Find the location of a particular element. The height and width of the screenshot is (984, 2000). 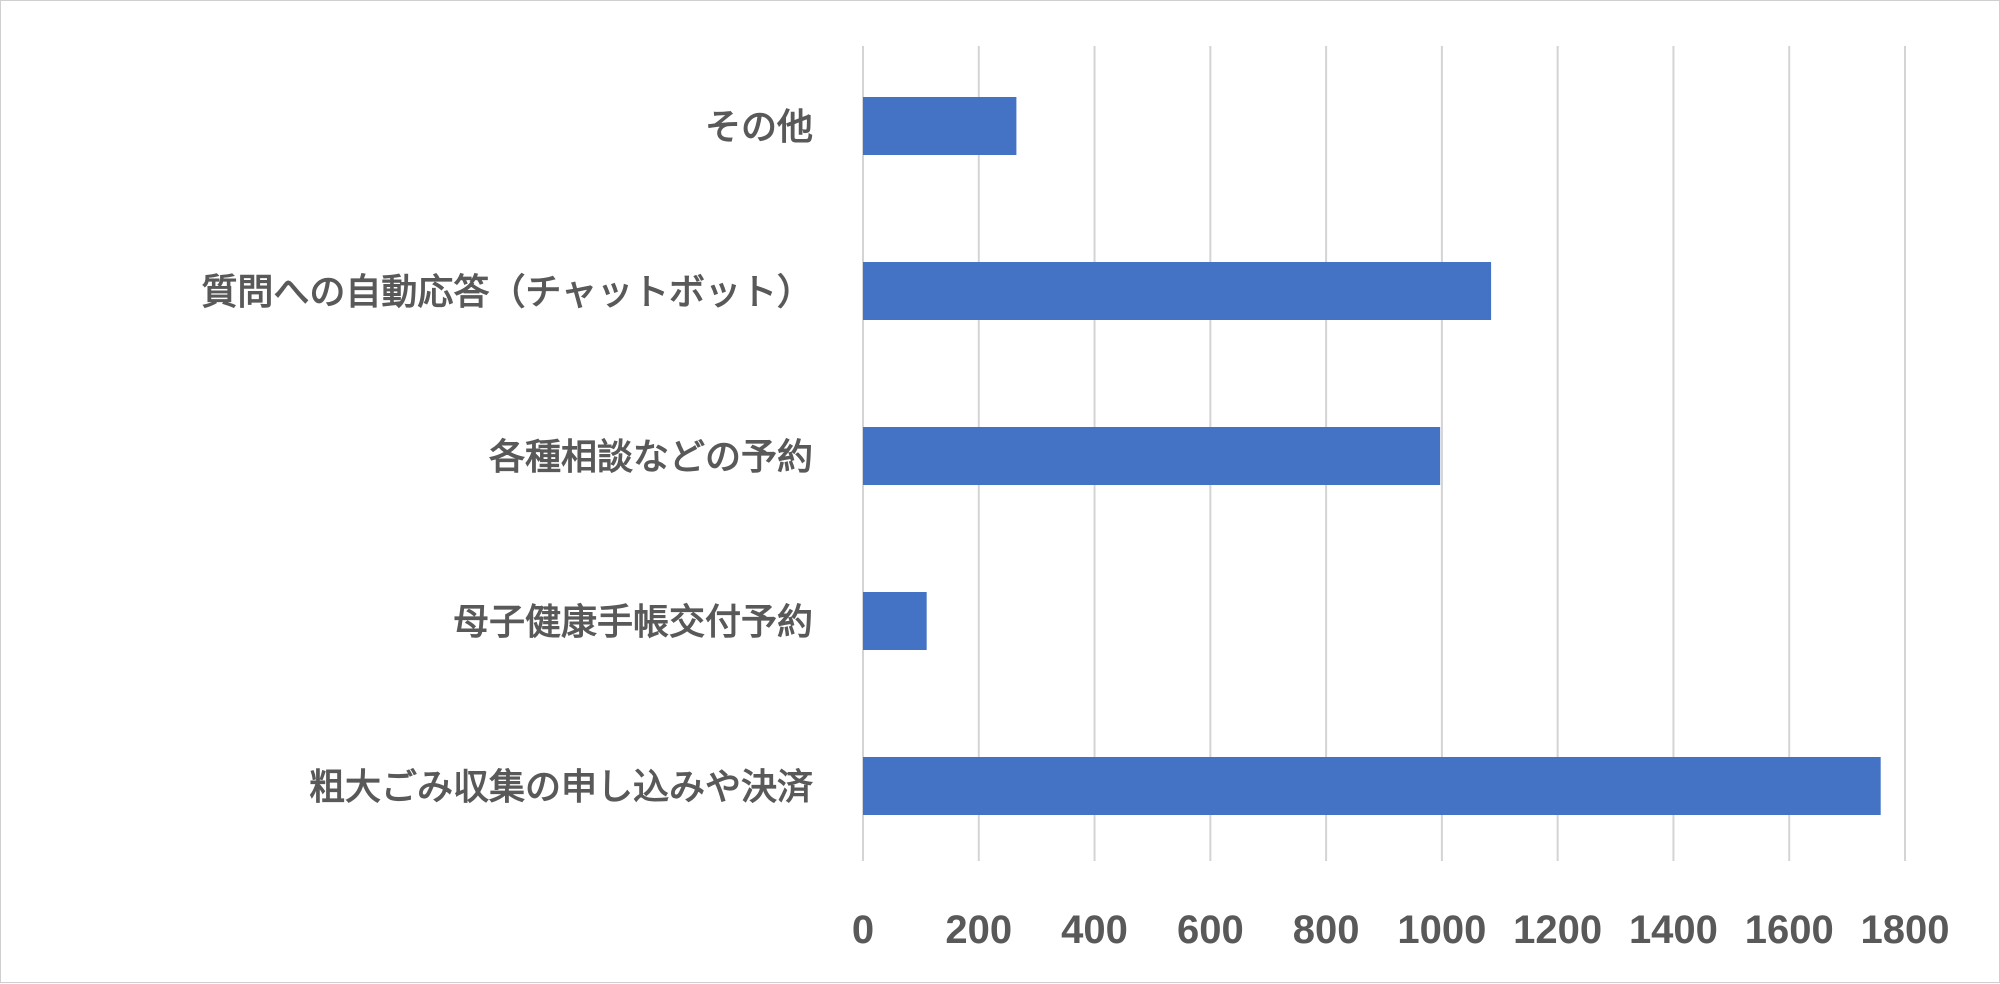

x-axis-tick-labels: 0 200 400 600 800 1000 1200 1400 1600 1800 is located at coordinates (1401, 930).